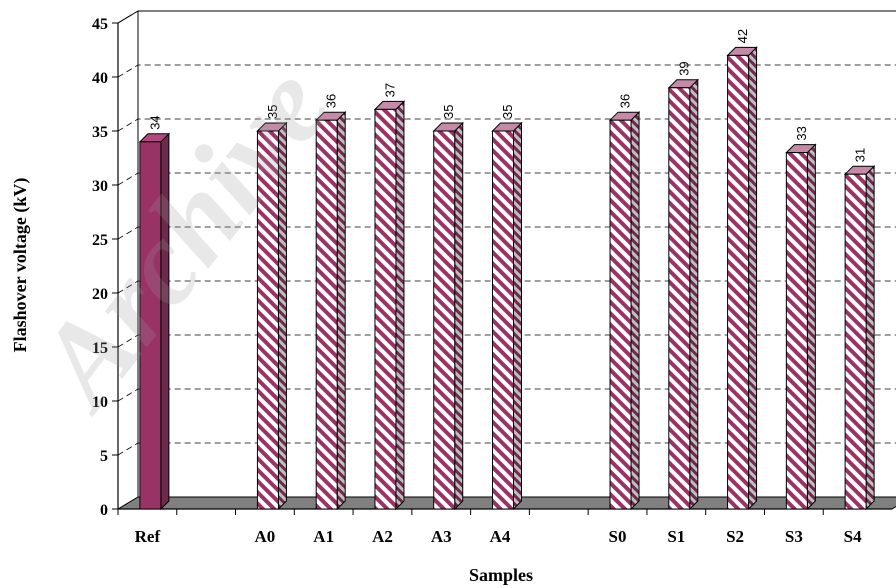 The width and height of the screenshot is (896, 588). I want to click on bar-S1, so click(683, 294).